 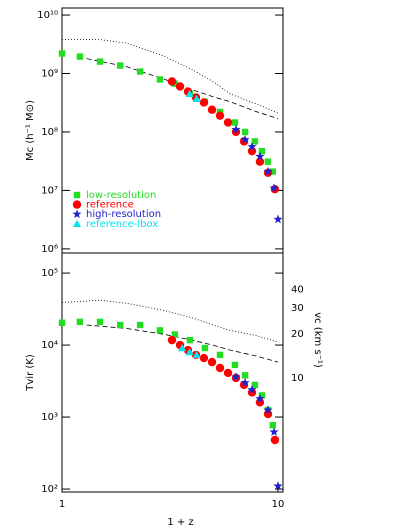 What do you see at coordinates (49, 74) in the screenshot?
I see `y-tick-label: 10⁹` at bounding box center [49, 74].